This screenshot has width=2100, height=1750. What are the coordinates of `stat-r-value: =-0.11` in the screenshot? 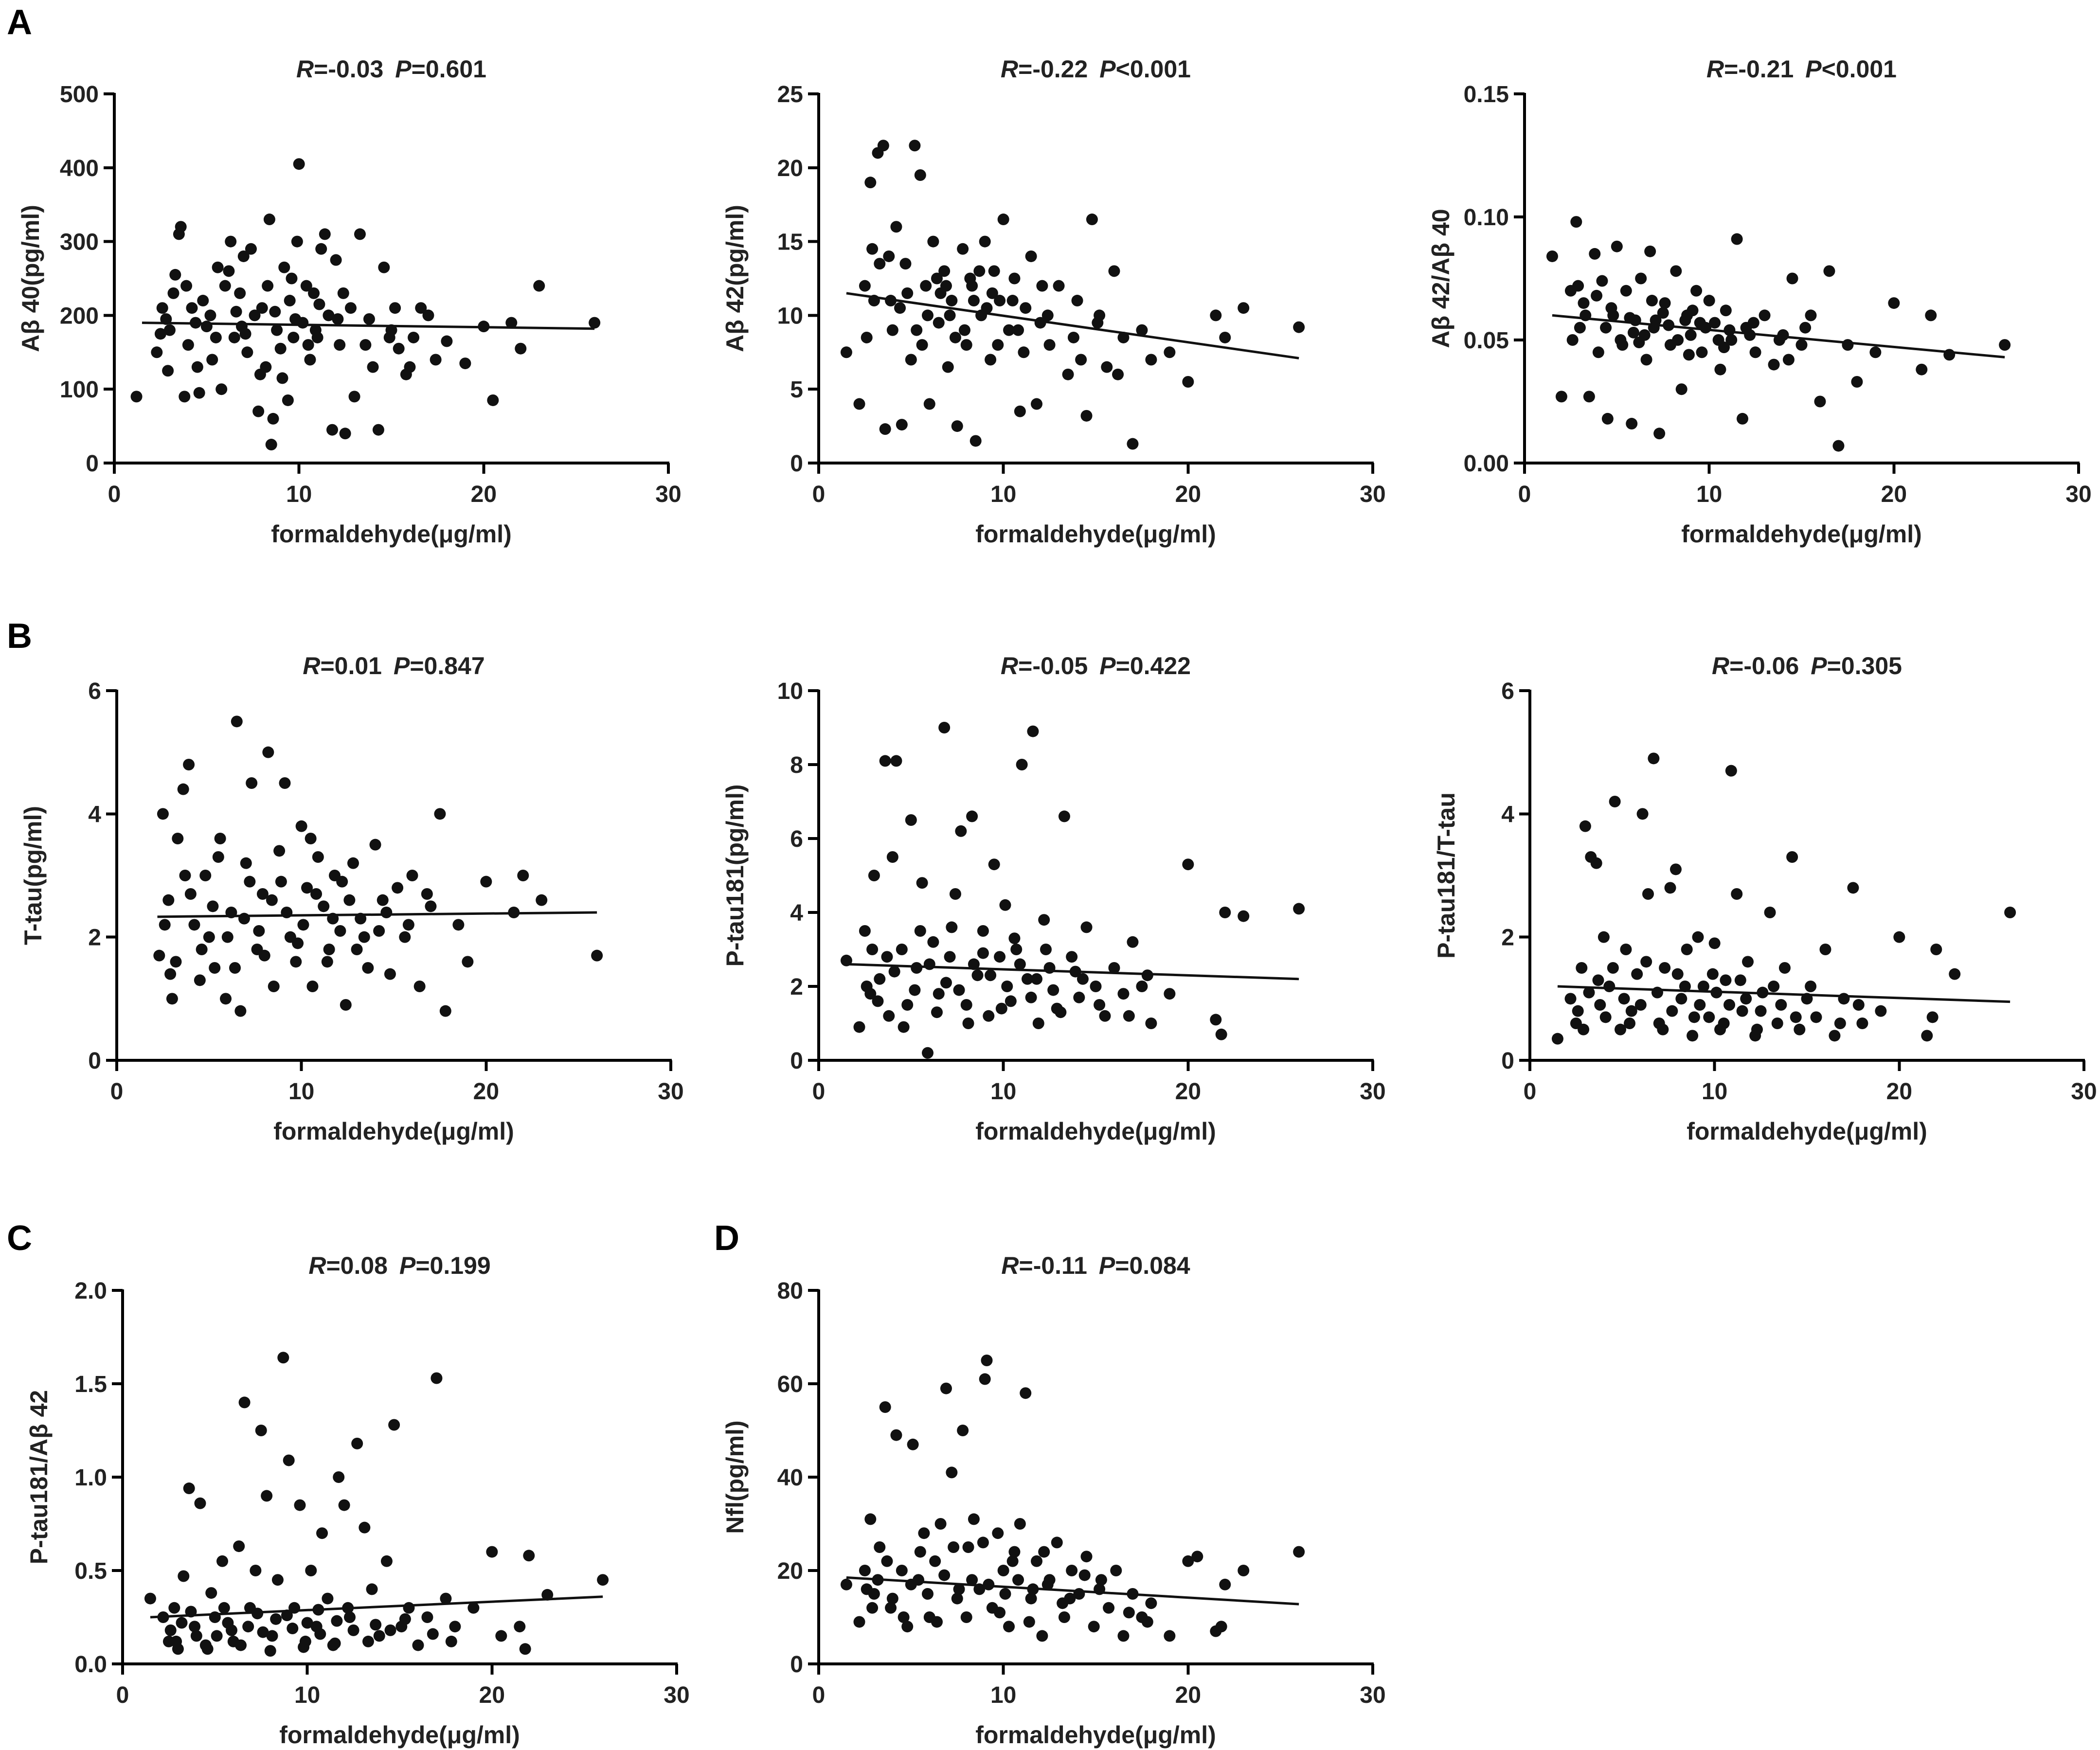 It's located at (1053, 1265).